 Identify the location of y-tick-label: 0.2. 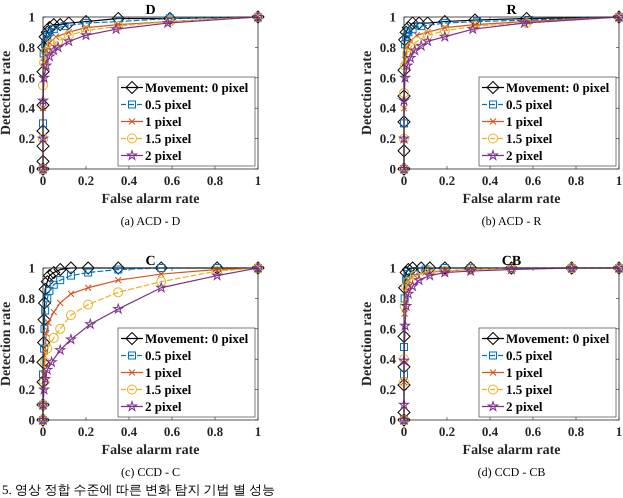
(26, 138).